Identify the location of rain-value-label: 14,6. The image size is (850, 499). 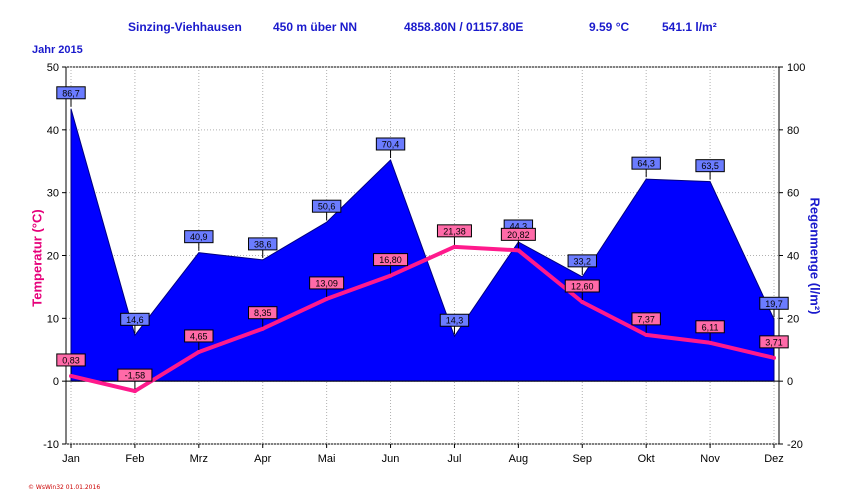
(135, 320).